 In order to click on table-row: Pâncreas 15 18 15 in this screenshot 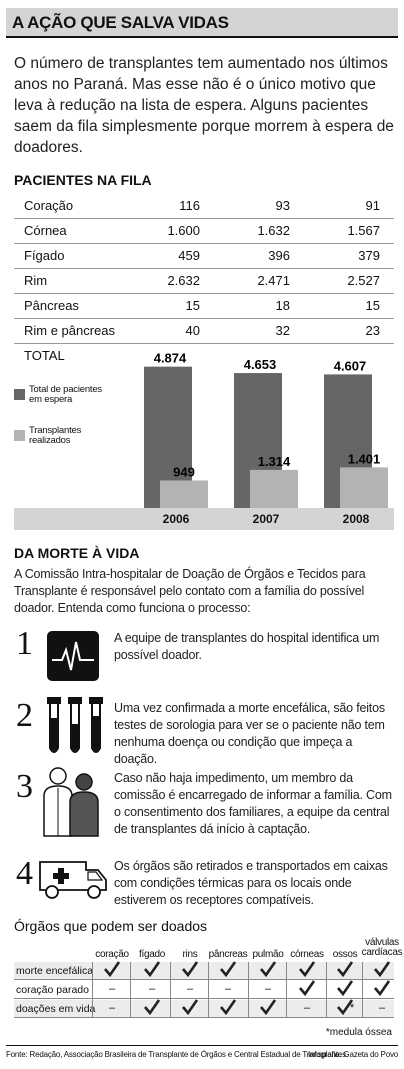, I will do `click(204, 306)`.